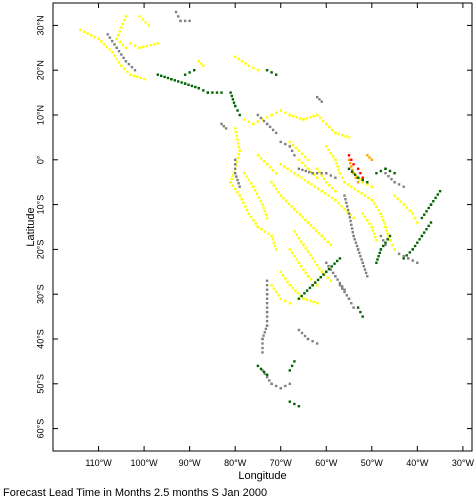 The height and width of the screenshot is (504, 476). Describe the element at coordinates (40, 25) in the screenshot. I see `y-tick-label: 30°N` at that location.